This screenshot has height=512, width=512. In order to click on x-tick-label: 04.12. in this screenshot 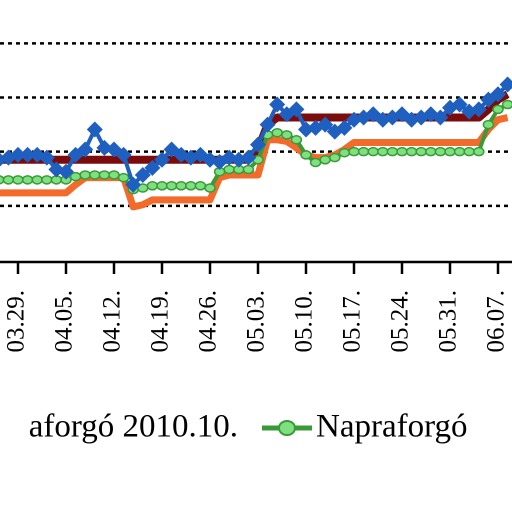, I will do `click(112, 321)`.